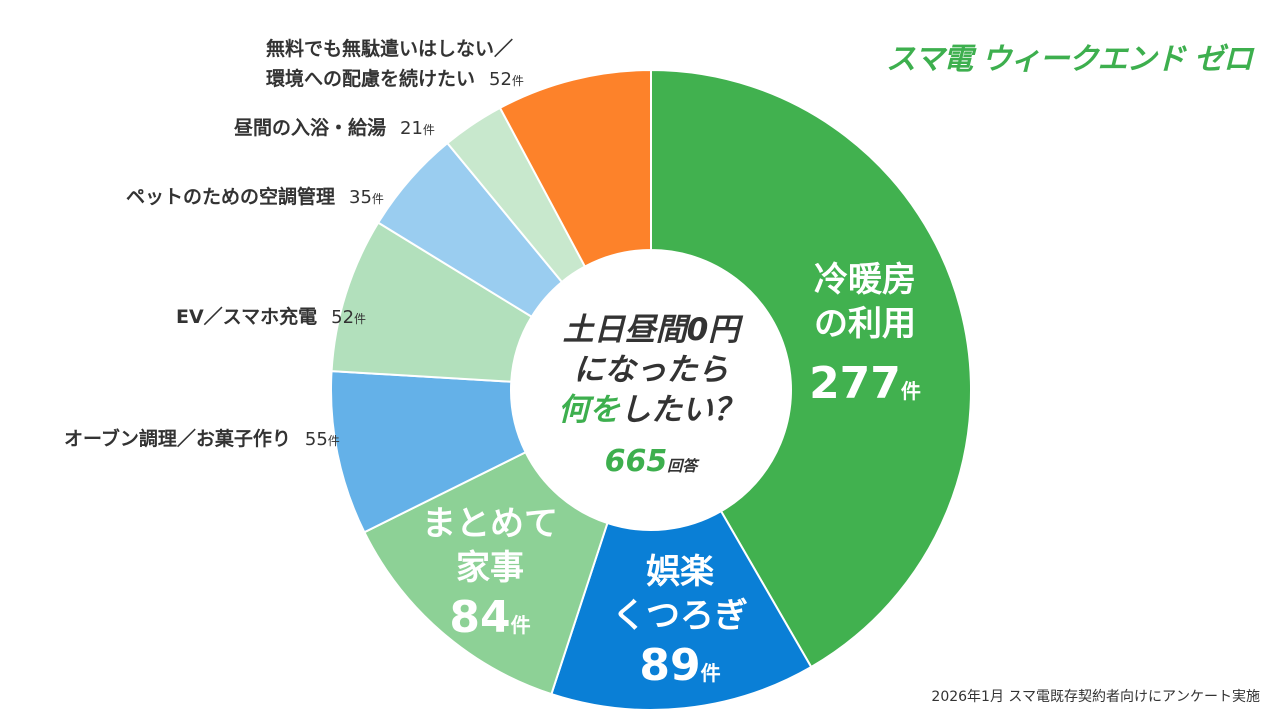  What do you see at coordinates (589, 410) in the screenshot?
I see `center-line3a: 何を` at bounding box center [589, 410].